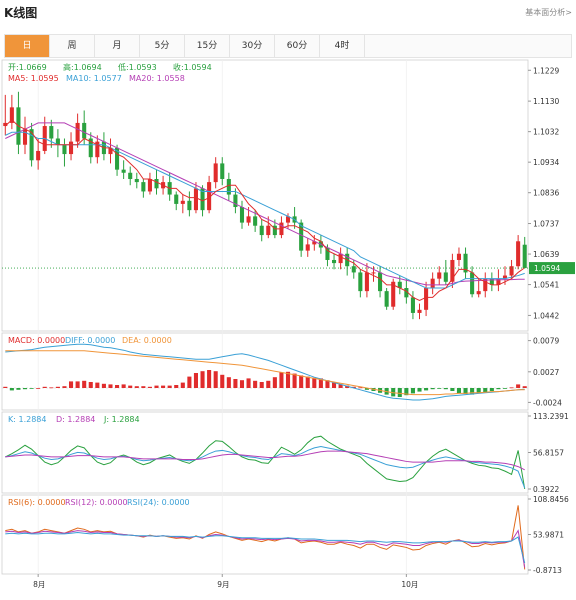 Image resolution: width=576 pixels, height=600 pixels. What do you see at coordinates (90, 340) in the screenshot?
I see `legend-diff: DIFF: 0.0000` at bounding box center [90, 340].